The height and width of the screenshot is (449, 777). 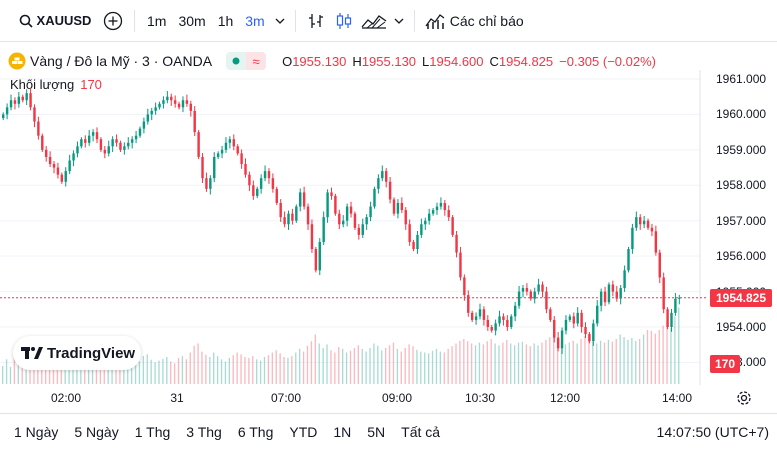 What do you see at coordinates (152, 431) in the screenshot?
I see `range-1-month: 1 Thg` at bounding box center [152, 431].